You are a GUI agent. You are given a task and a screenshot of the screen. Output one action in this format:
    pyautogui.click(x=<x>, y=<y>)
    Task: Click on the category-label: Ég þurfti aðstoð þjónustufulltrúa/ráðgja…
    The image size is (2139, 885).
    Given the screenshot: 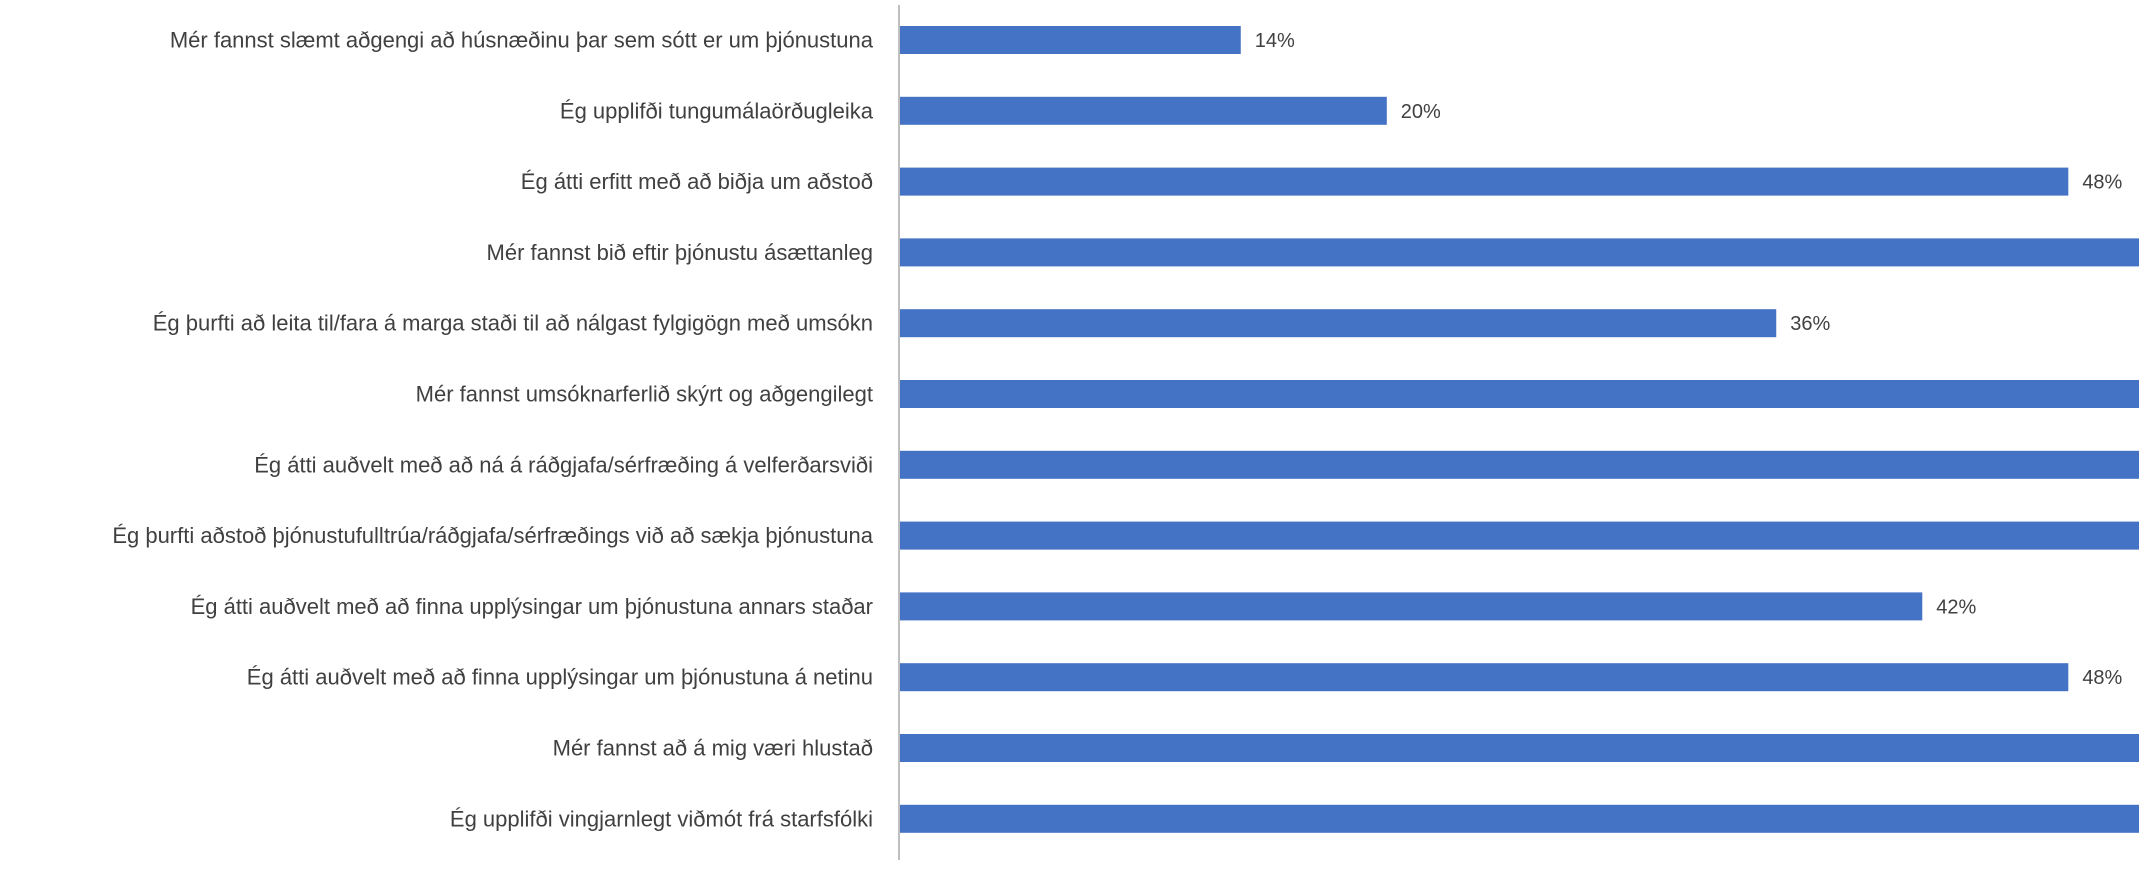 What is the action you would take?
    pyautogui.click(x=492, y=535)
    